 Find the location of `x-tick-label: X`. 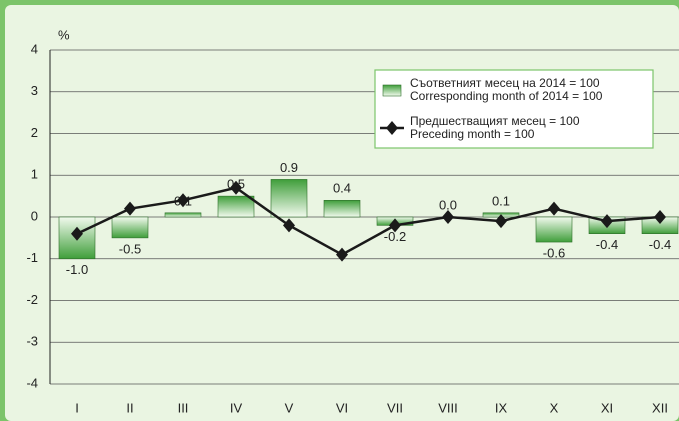

x-tick-label: X is located at coordinates (554, 407).